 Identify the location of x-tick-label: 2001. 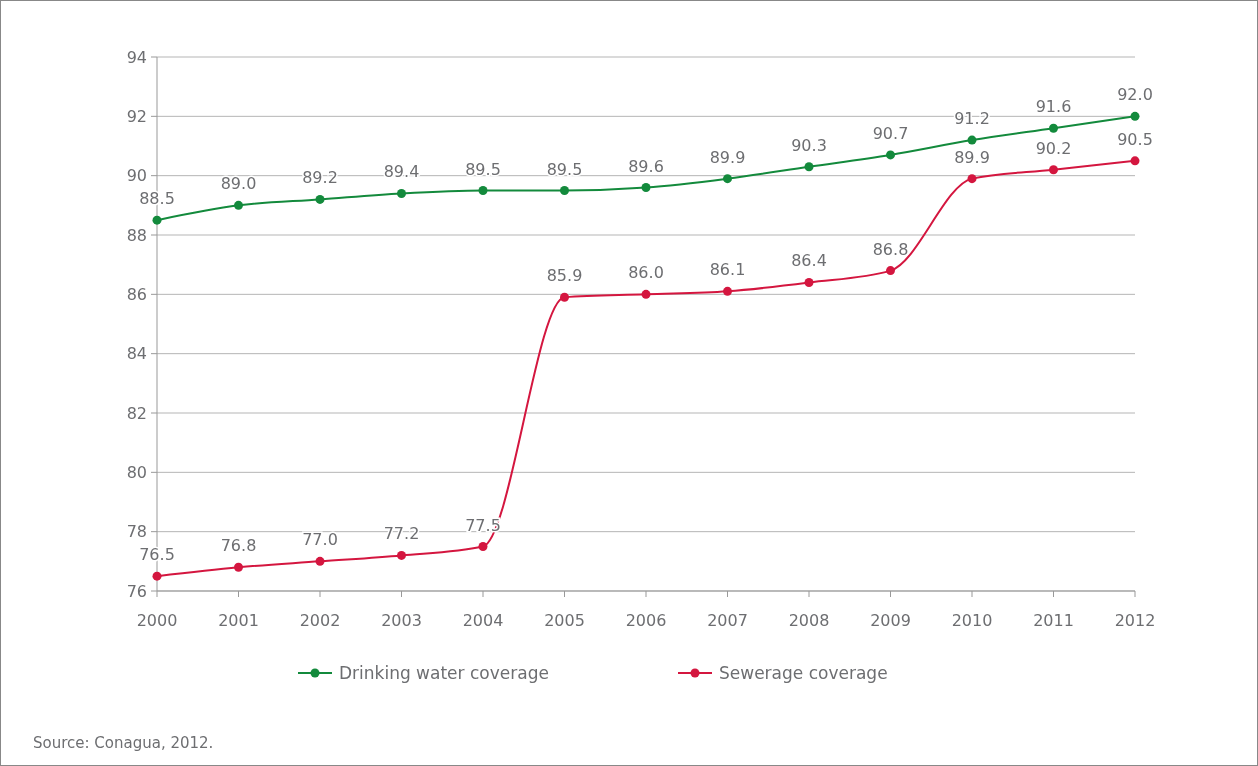
(238, 620).